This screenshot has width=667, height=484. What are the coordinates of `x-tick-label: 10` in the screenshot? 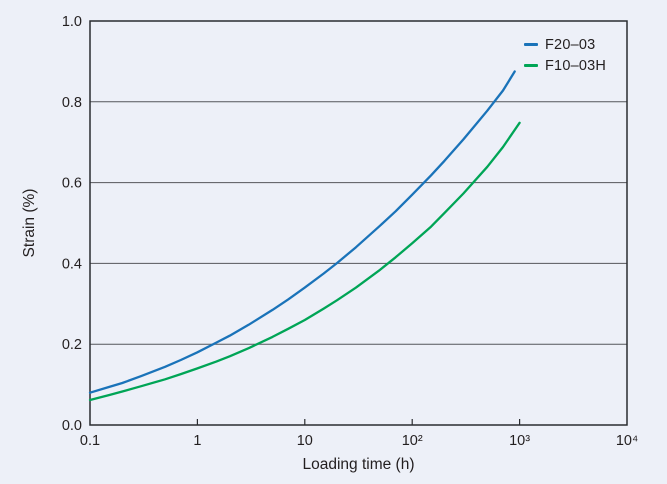 It's located at (305, 441).